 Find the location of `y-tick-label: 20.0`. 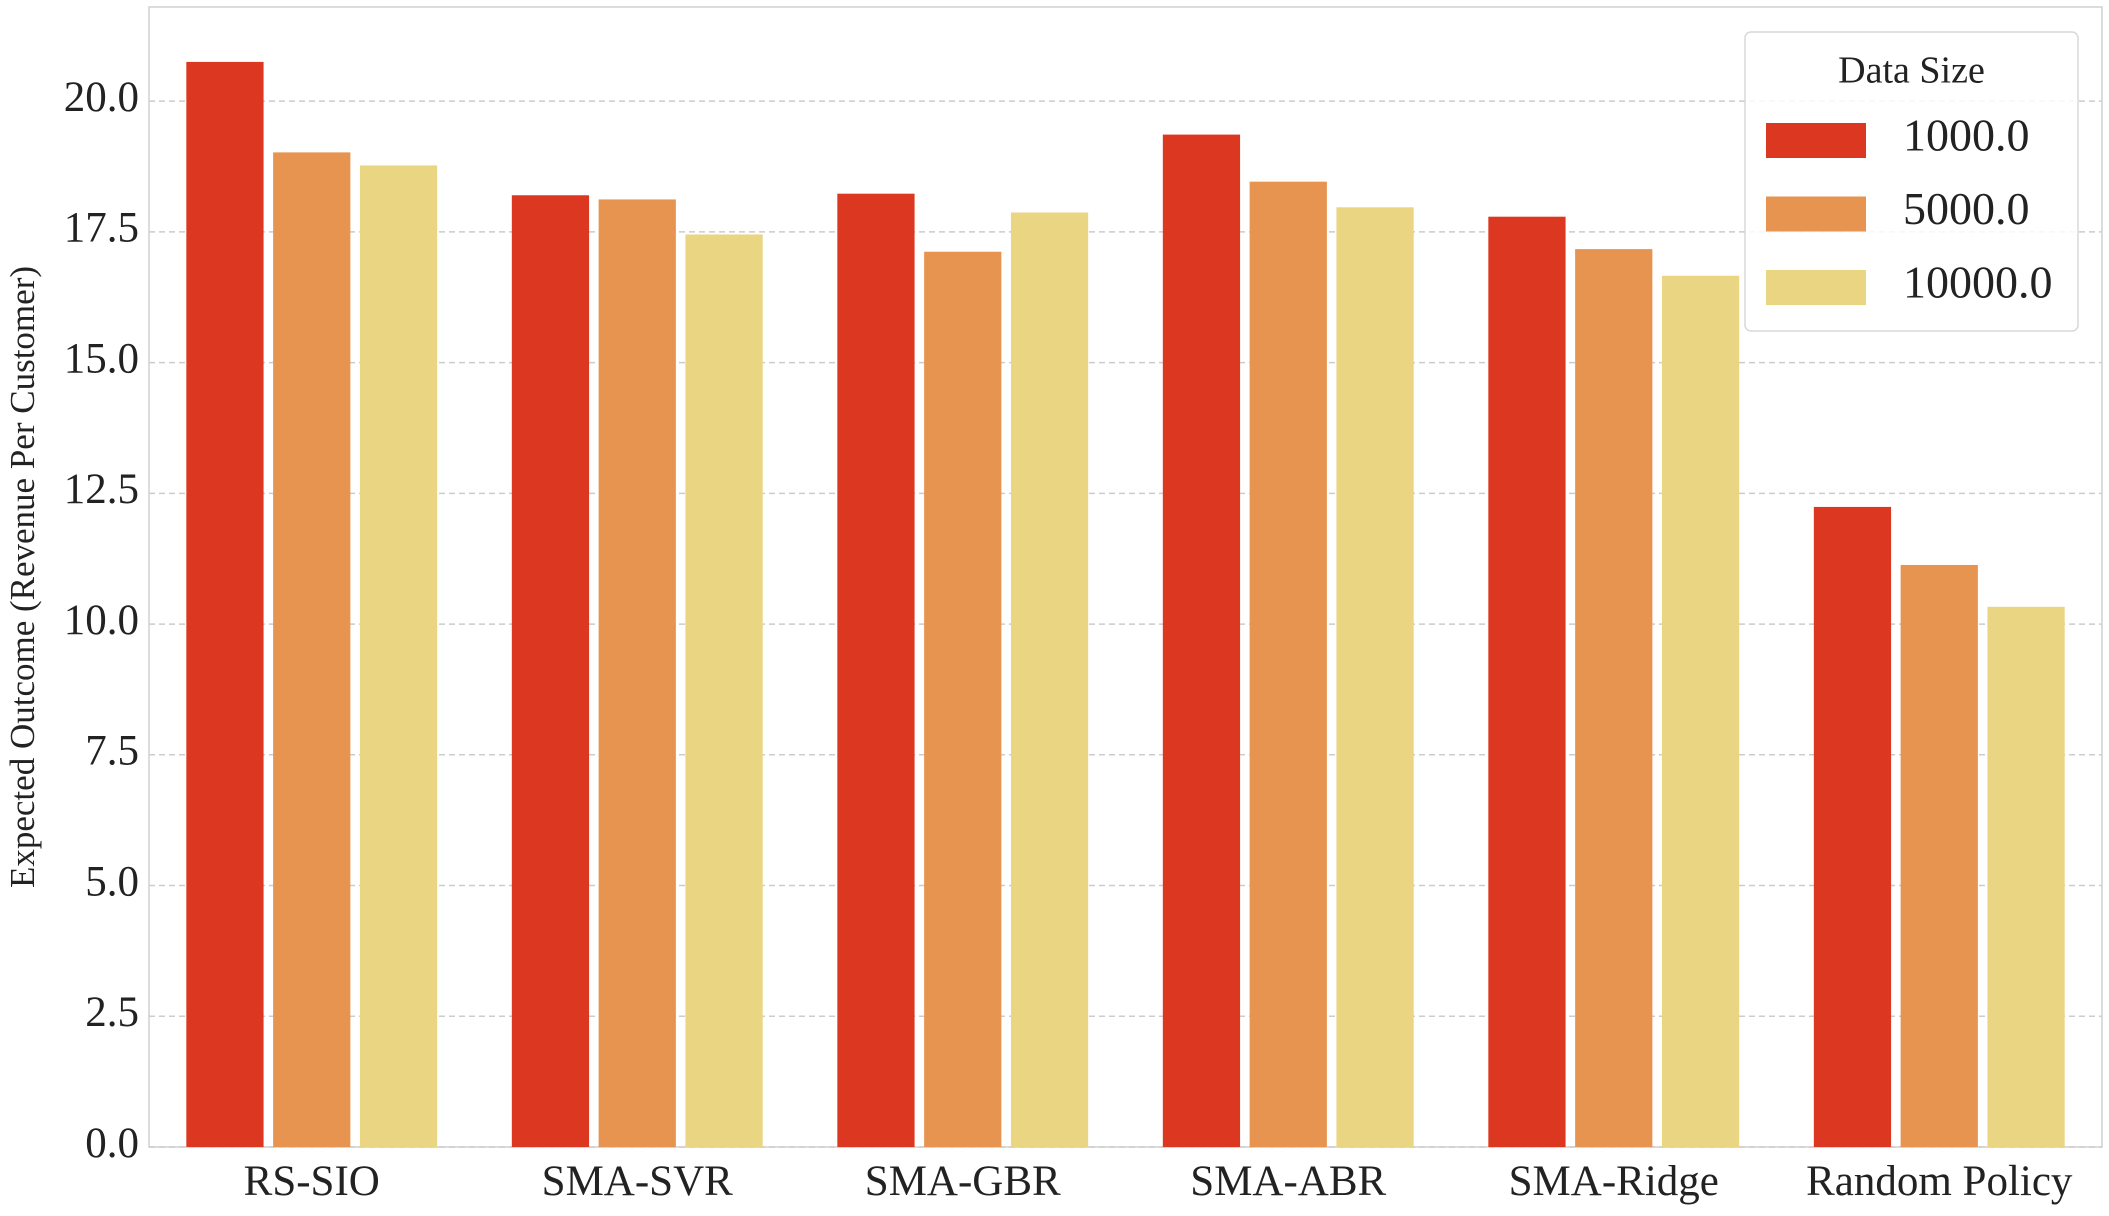

y-tick-label: 20.0 is located at coordinates (101, 97).